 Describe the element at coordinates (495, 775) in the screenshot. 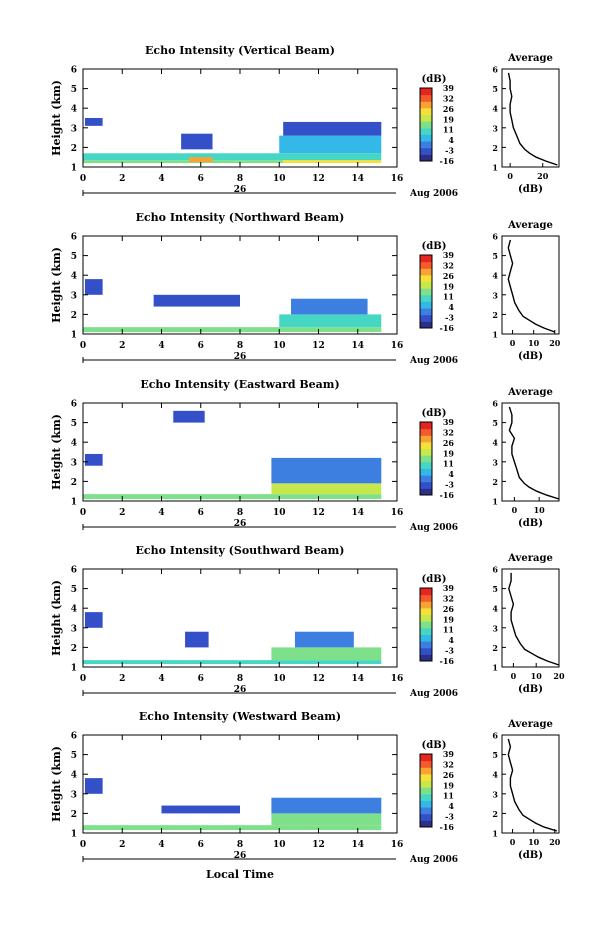

I see `average-y-tick-label: 4` at that location.